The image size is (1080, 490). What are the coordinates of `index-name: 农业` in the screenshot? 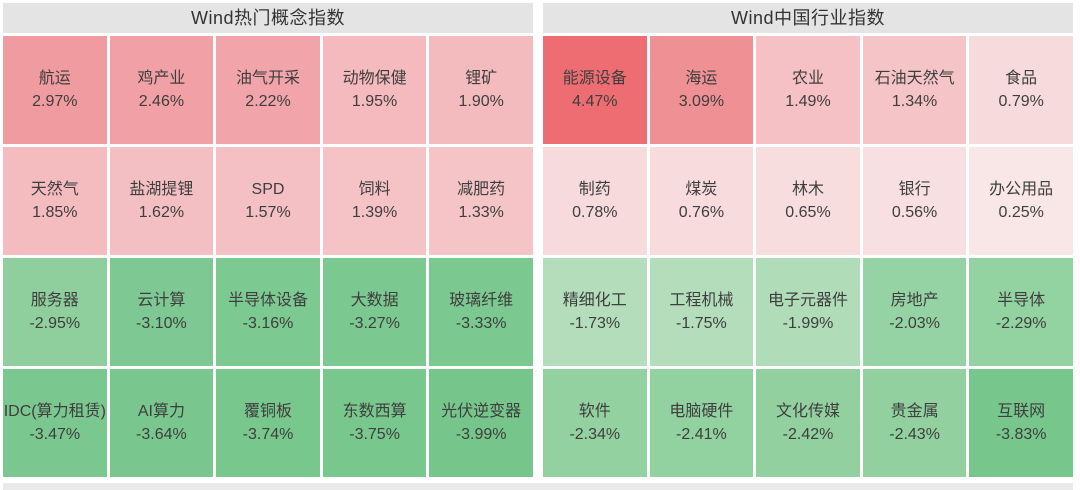 It's located at (807, 78).